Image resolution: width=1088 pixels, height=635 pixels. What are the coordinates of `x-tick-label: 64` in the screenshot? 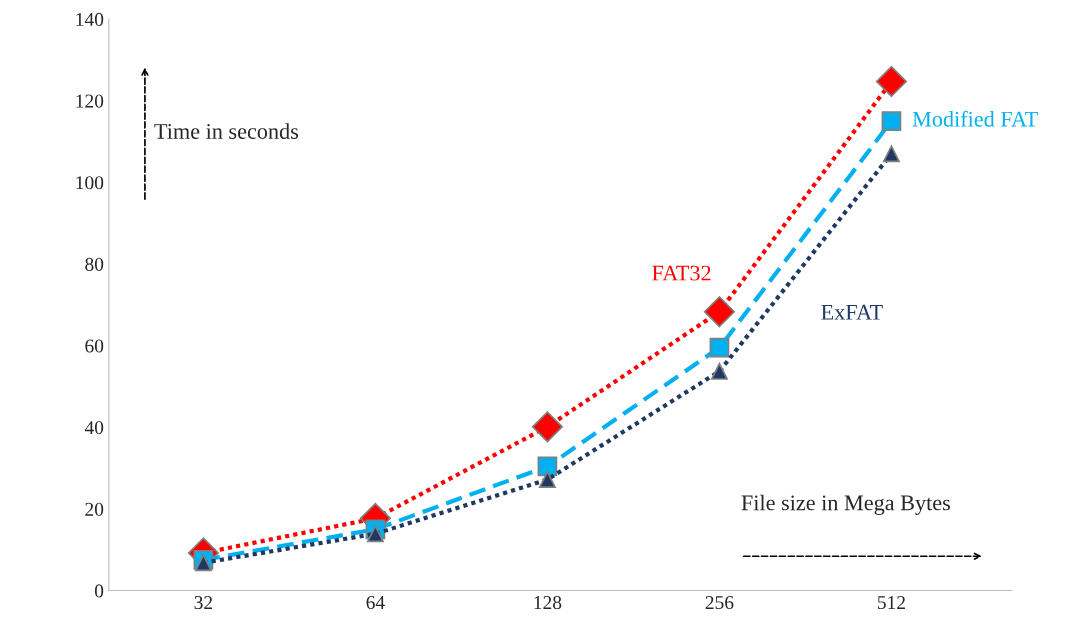 It's located at (375, 603).